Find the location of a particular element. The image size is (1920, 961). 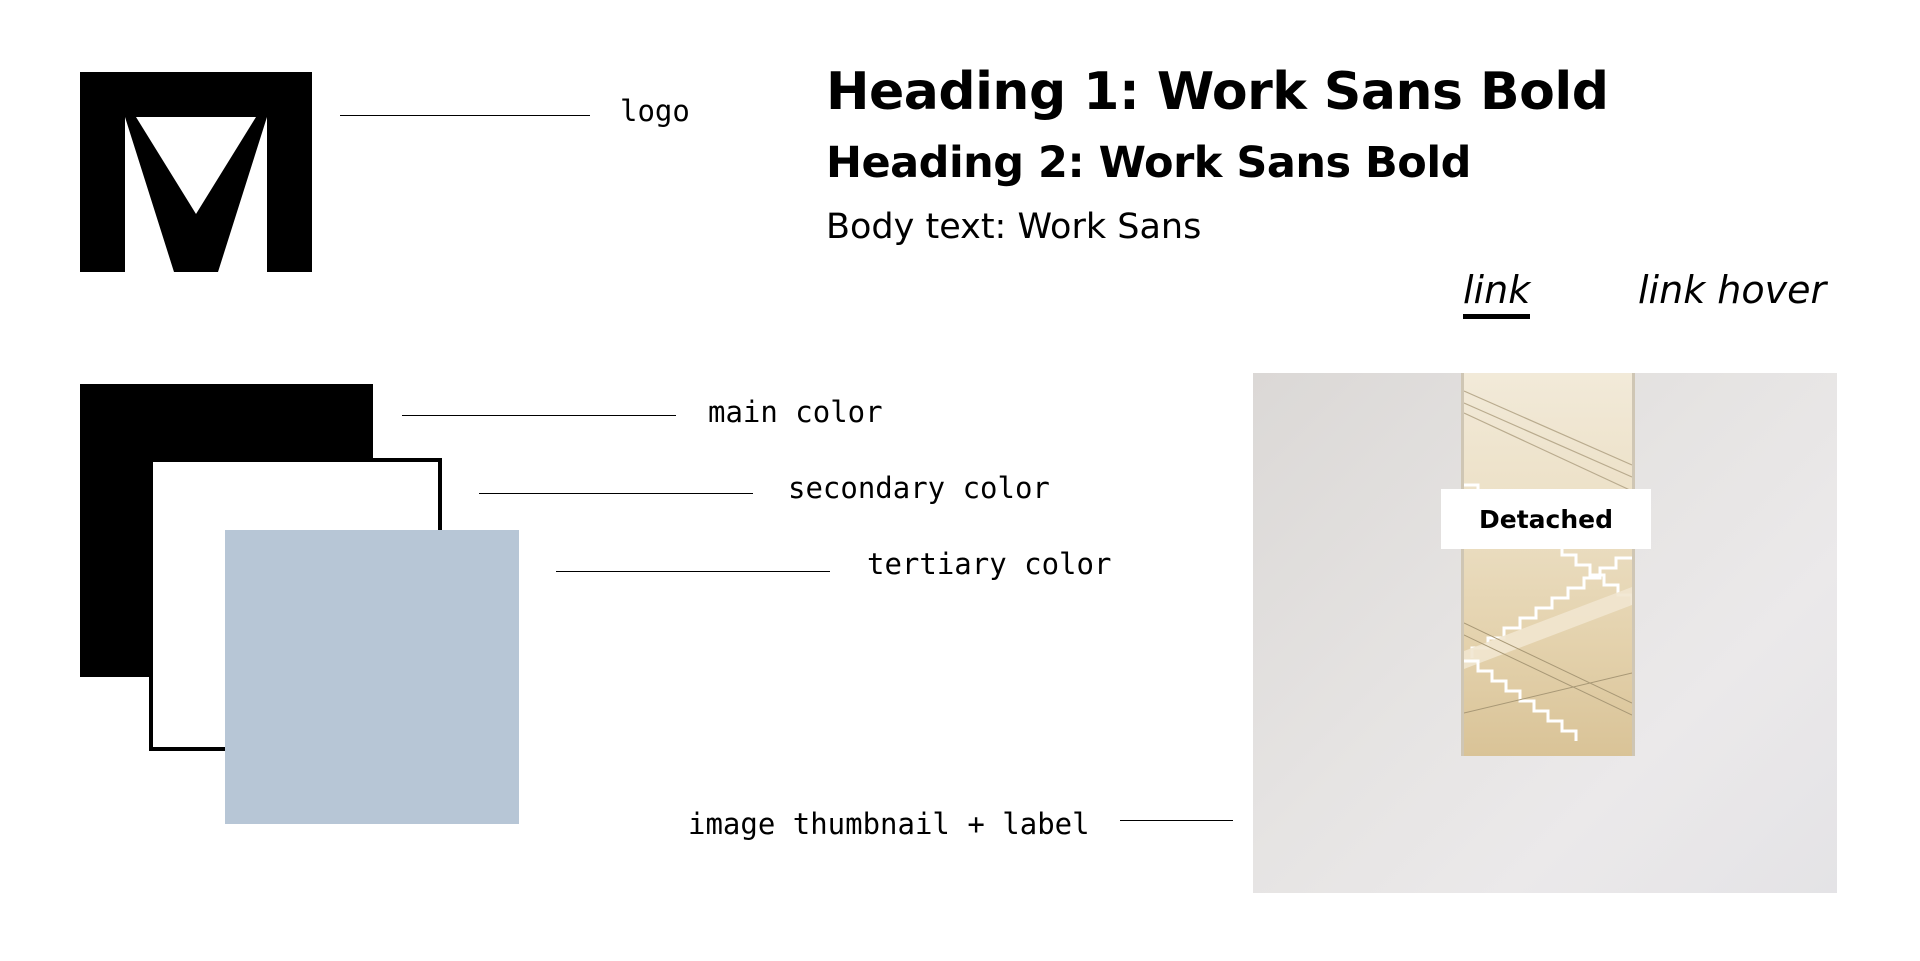

staircase-photo-icon is located at coordinates (1548, 564).